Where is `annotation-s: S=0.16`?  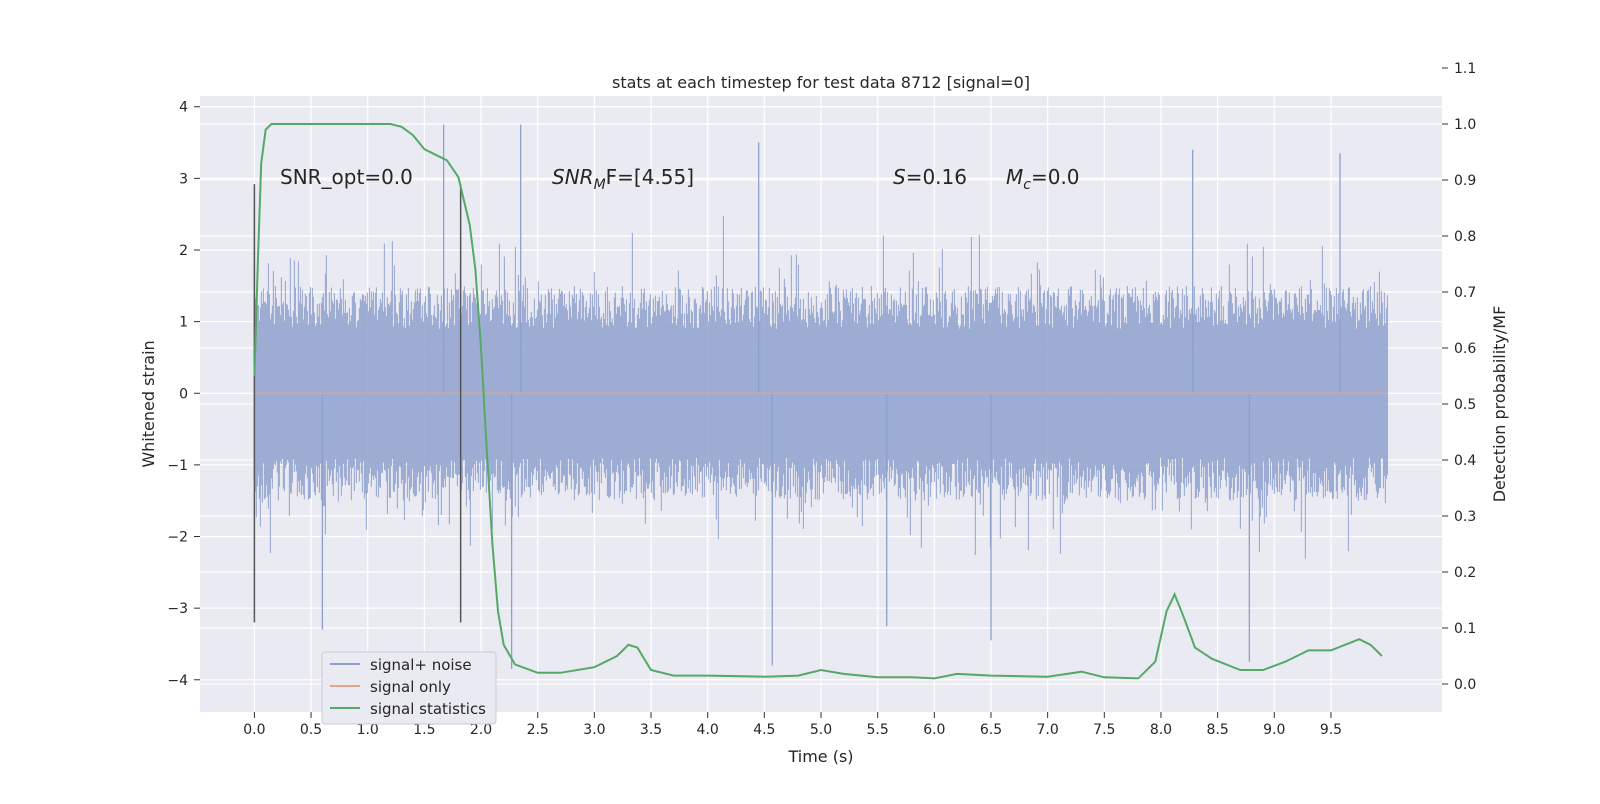
annotation-s: S=0.16 is located at coordinates (930, 177).